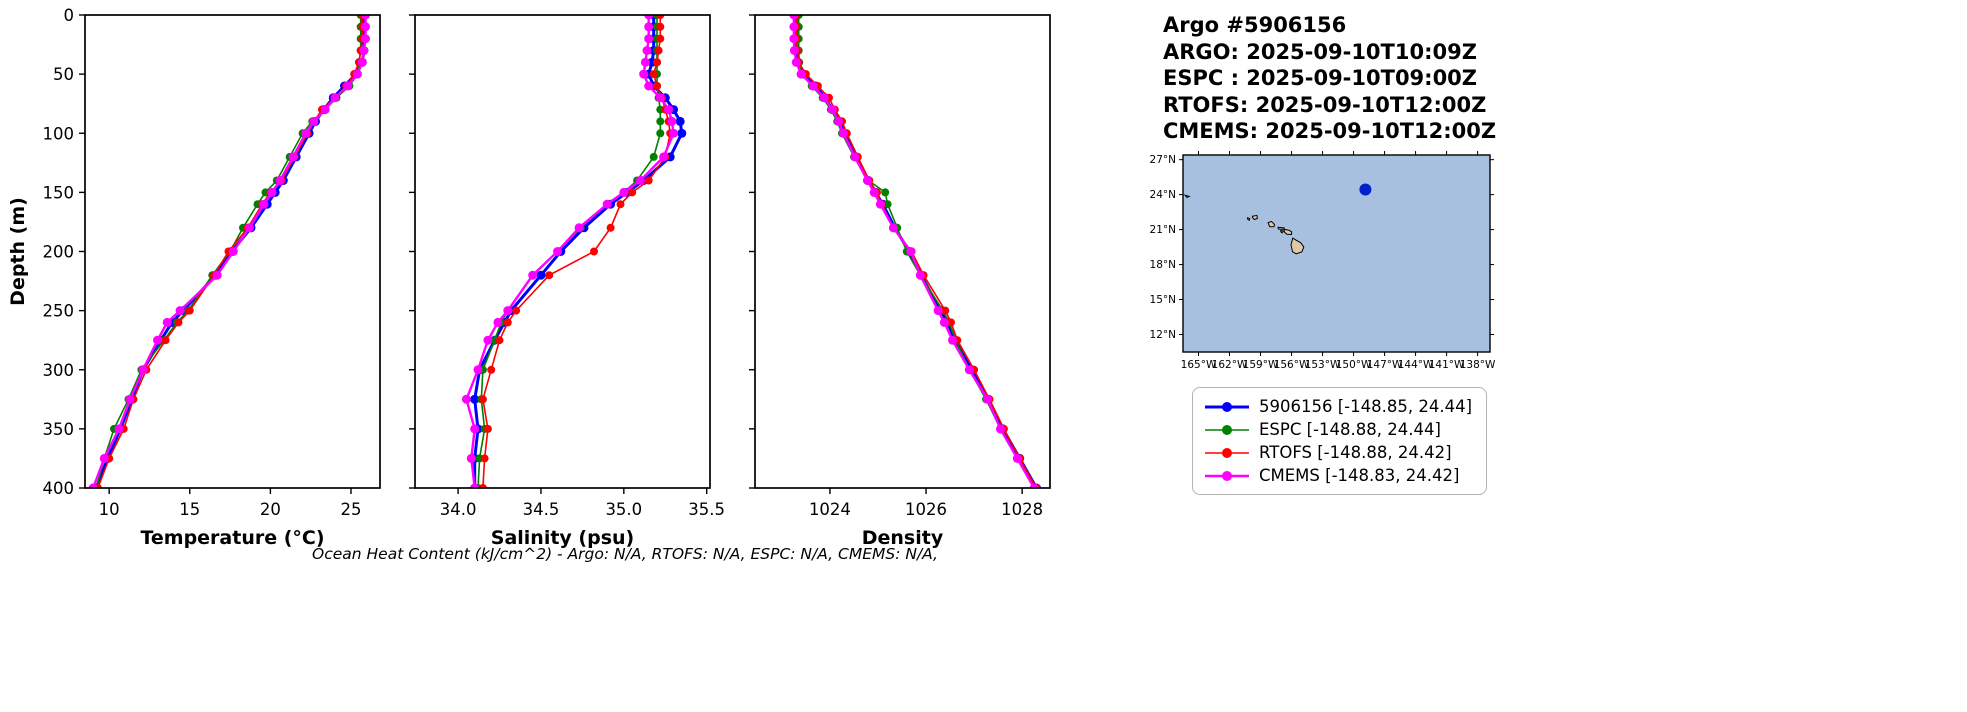 This screenshot has height=712, width=1967. What do you see at coordinates (1354, 365) in the screenshot?
I see `map-lon-tick-label: 150°W` at bounding box center [1354, 365].